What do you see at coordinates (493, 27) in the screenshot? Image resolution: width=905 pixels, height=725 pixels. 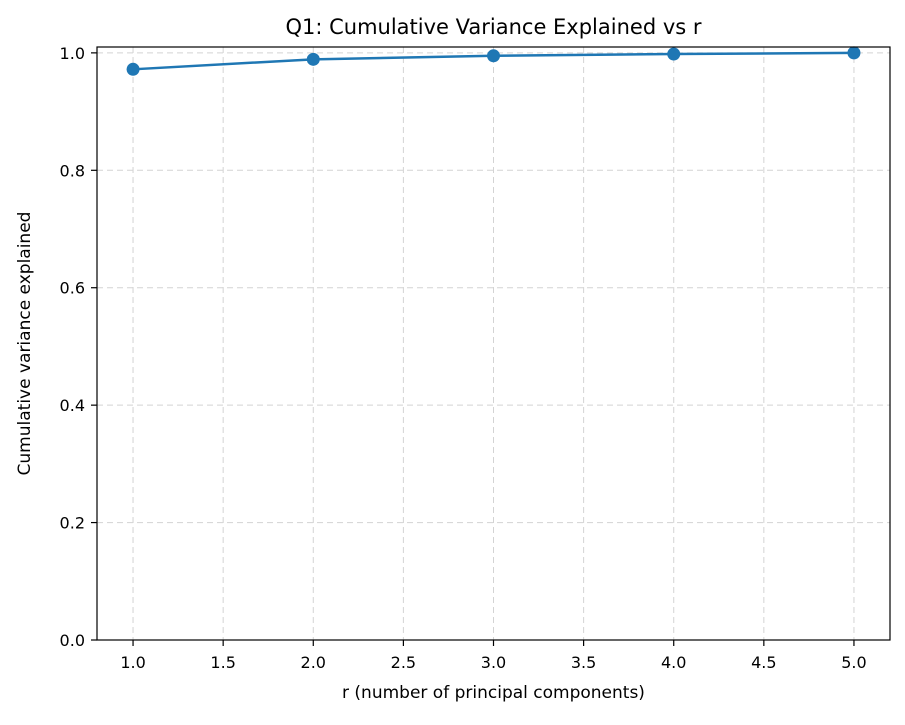 I see `chart-title: Q1: Cumulative Variance Explained vs r` at bounding box center [493, 27].